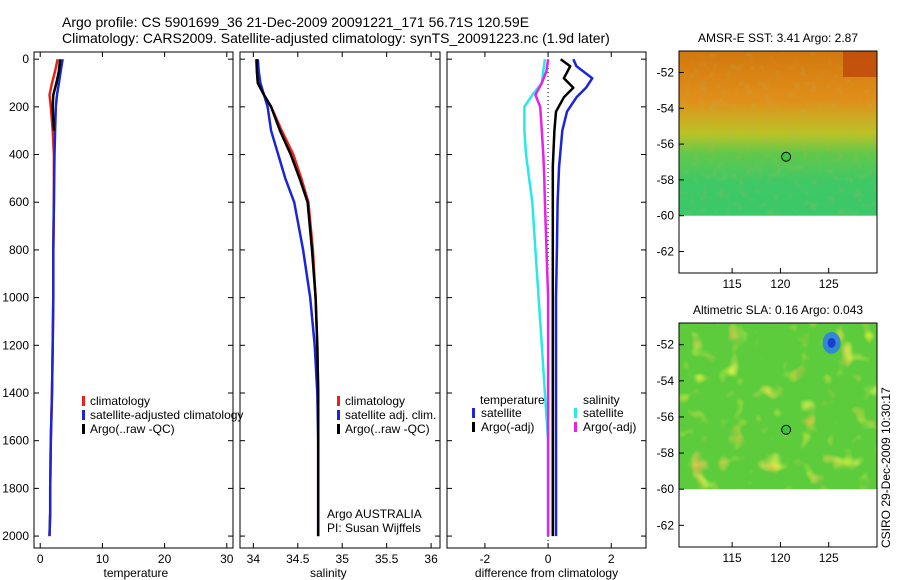 The width and height of the screenshot is (900, 580). What do you see at coordinates (780, 284) in the screenshot?
I see `sst_map-xtick-label: 120` at bounding box center [780, 284].